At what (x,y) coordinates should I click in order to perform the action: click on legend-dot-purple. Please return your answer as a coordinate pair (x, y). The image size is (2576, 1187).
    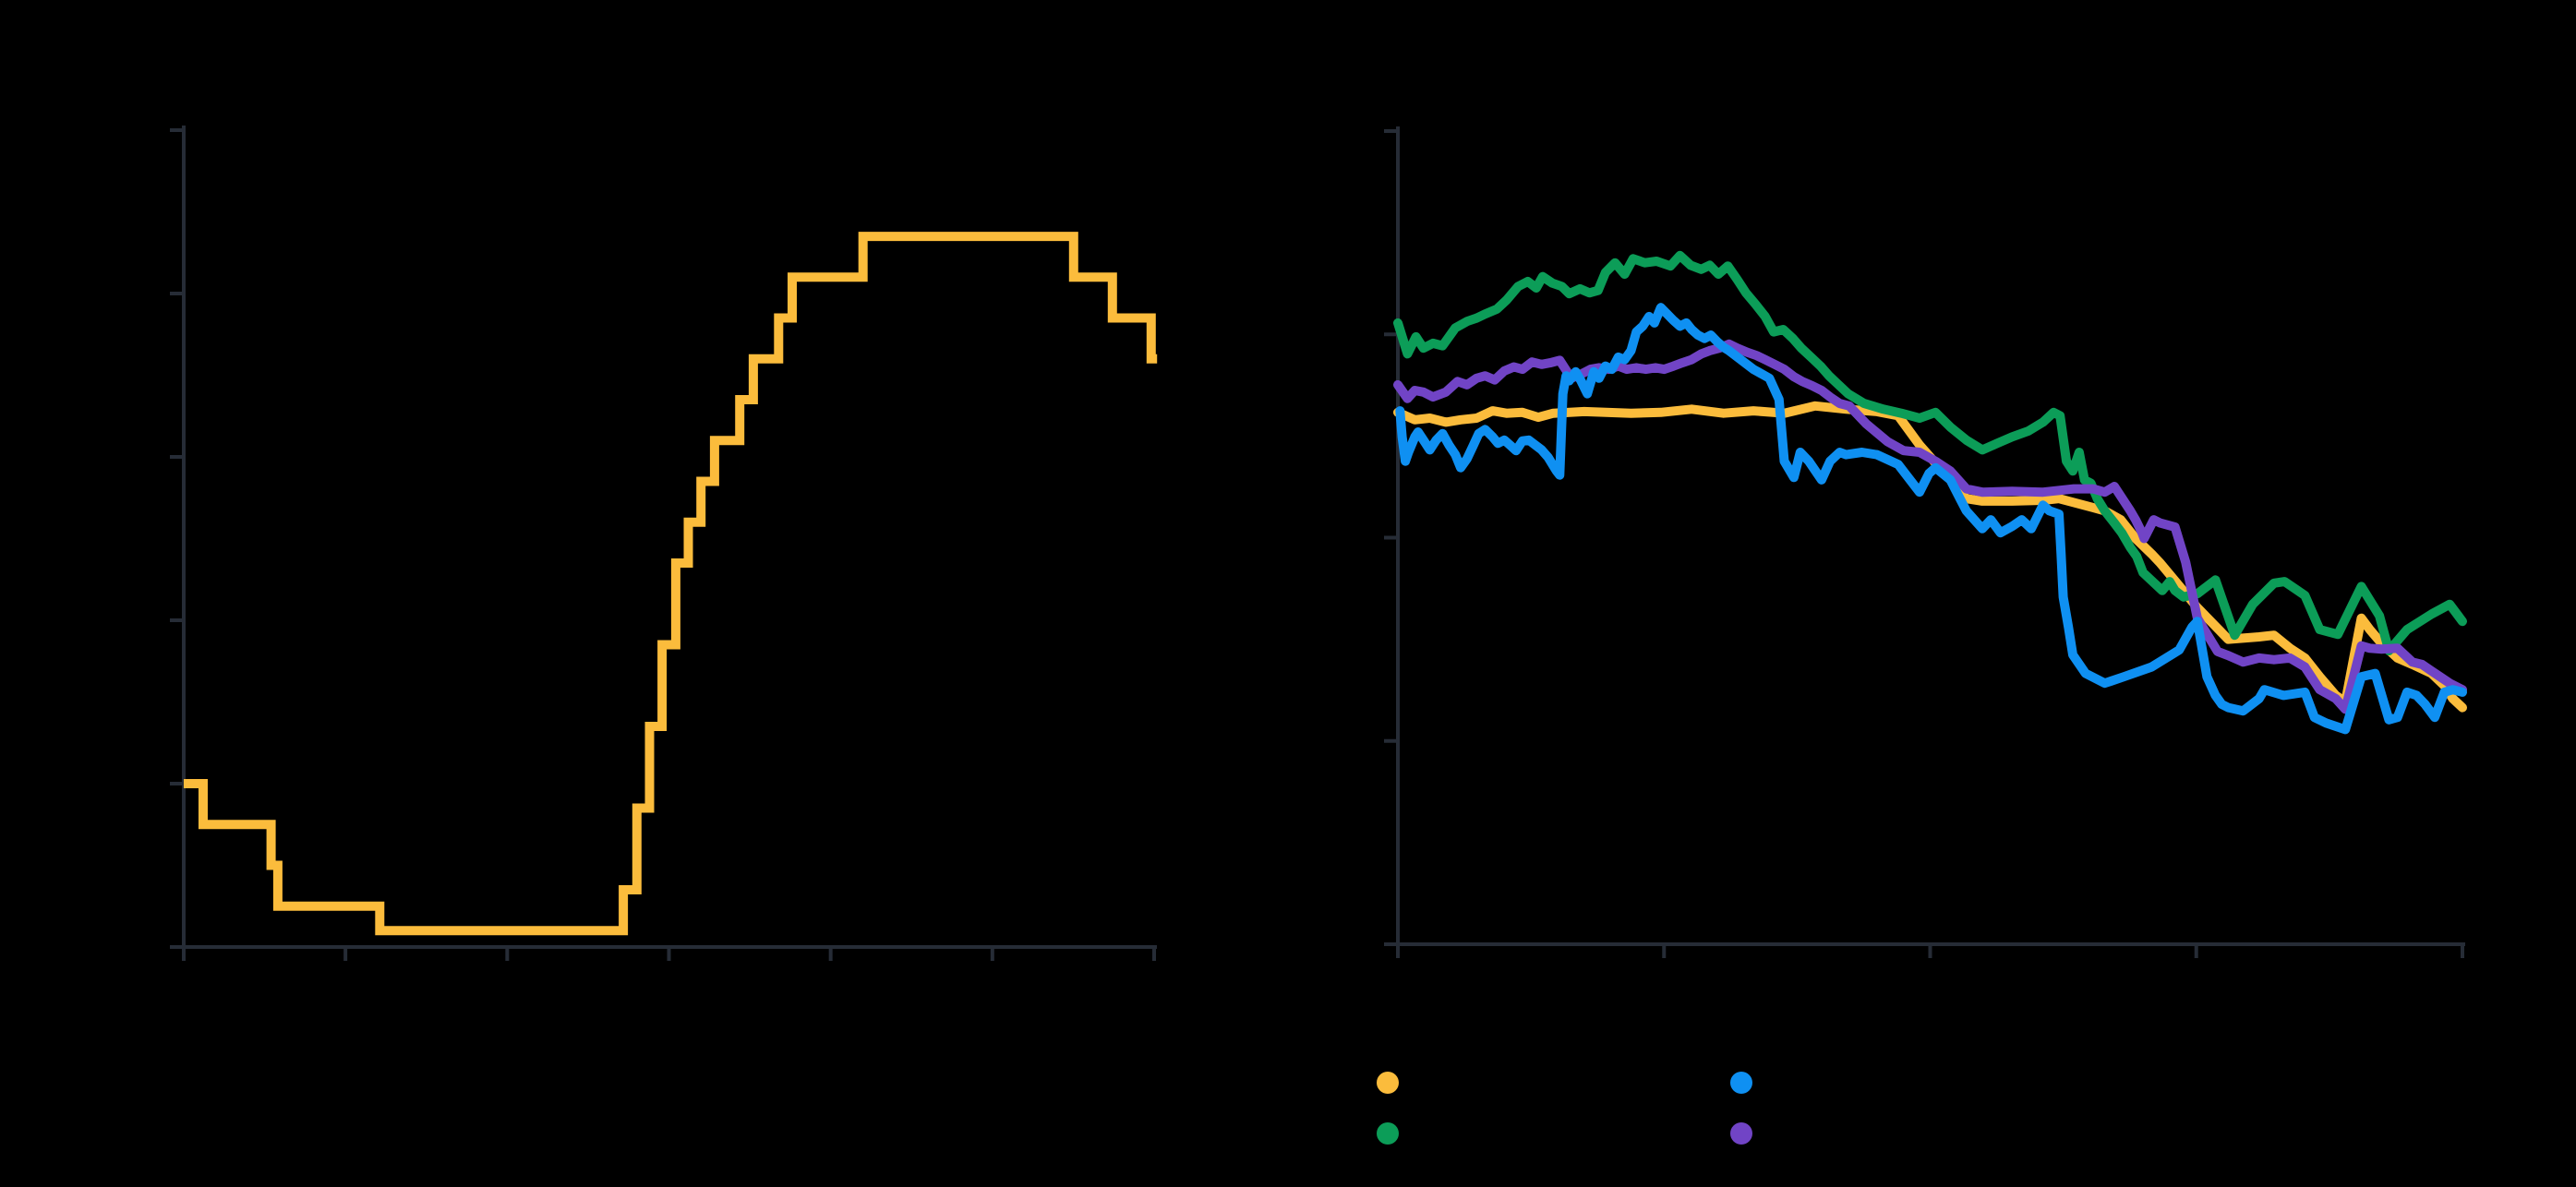
    Looking at the image, I should click on (1741, 1133).